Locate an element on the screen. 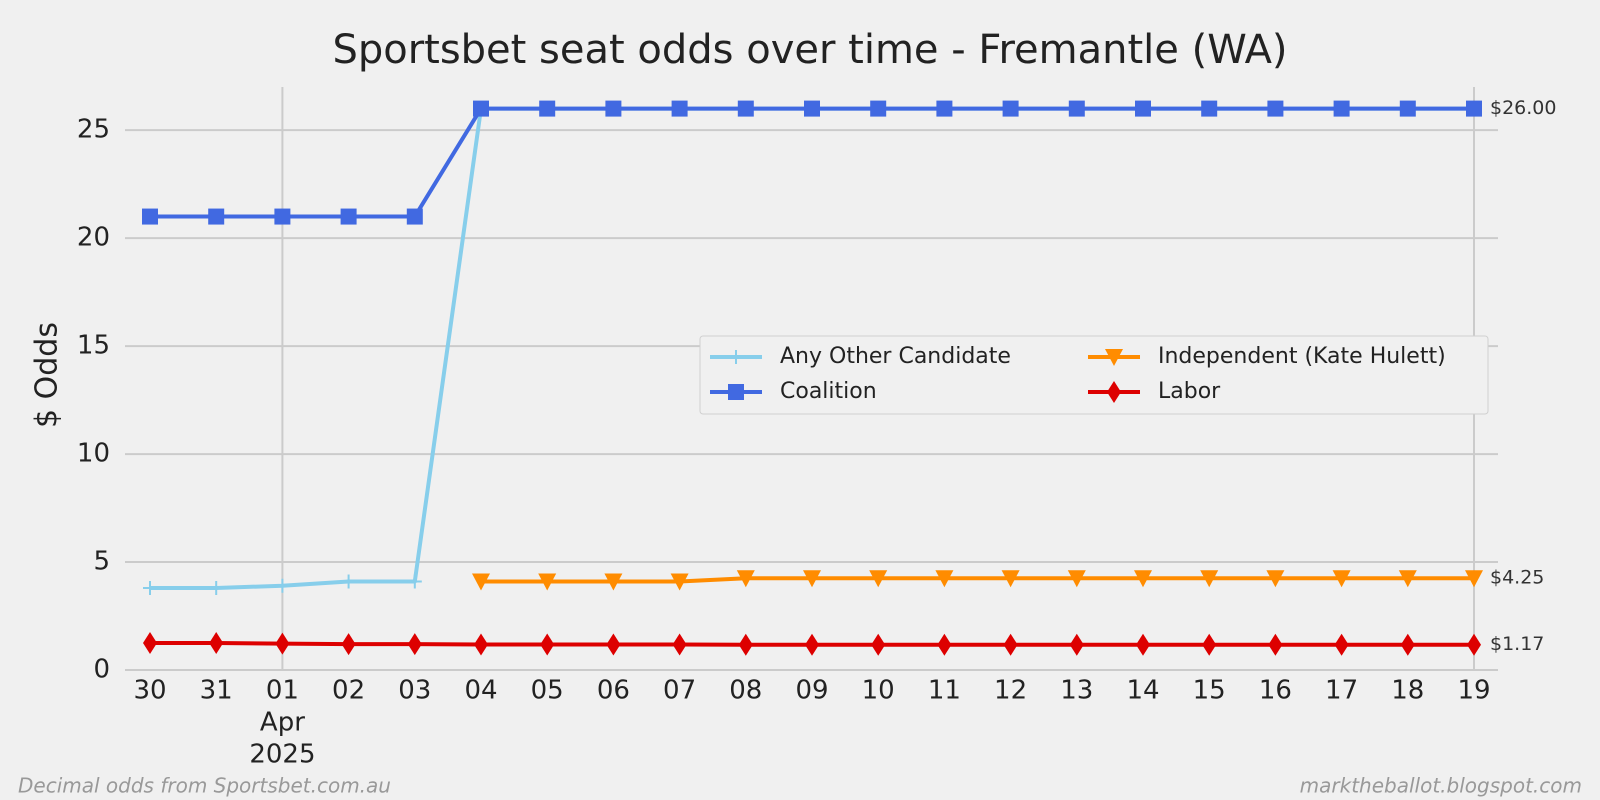  x-tick-label: 16 is located at coordinates (1275, 691).